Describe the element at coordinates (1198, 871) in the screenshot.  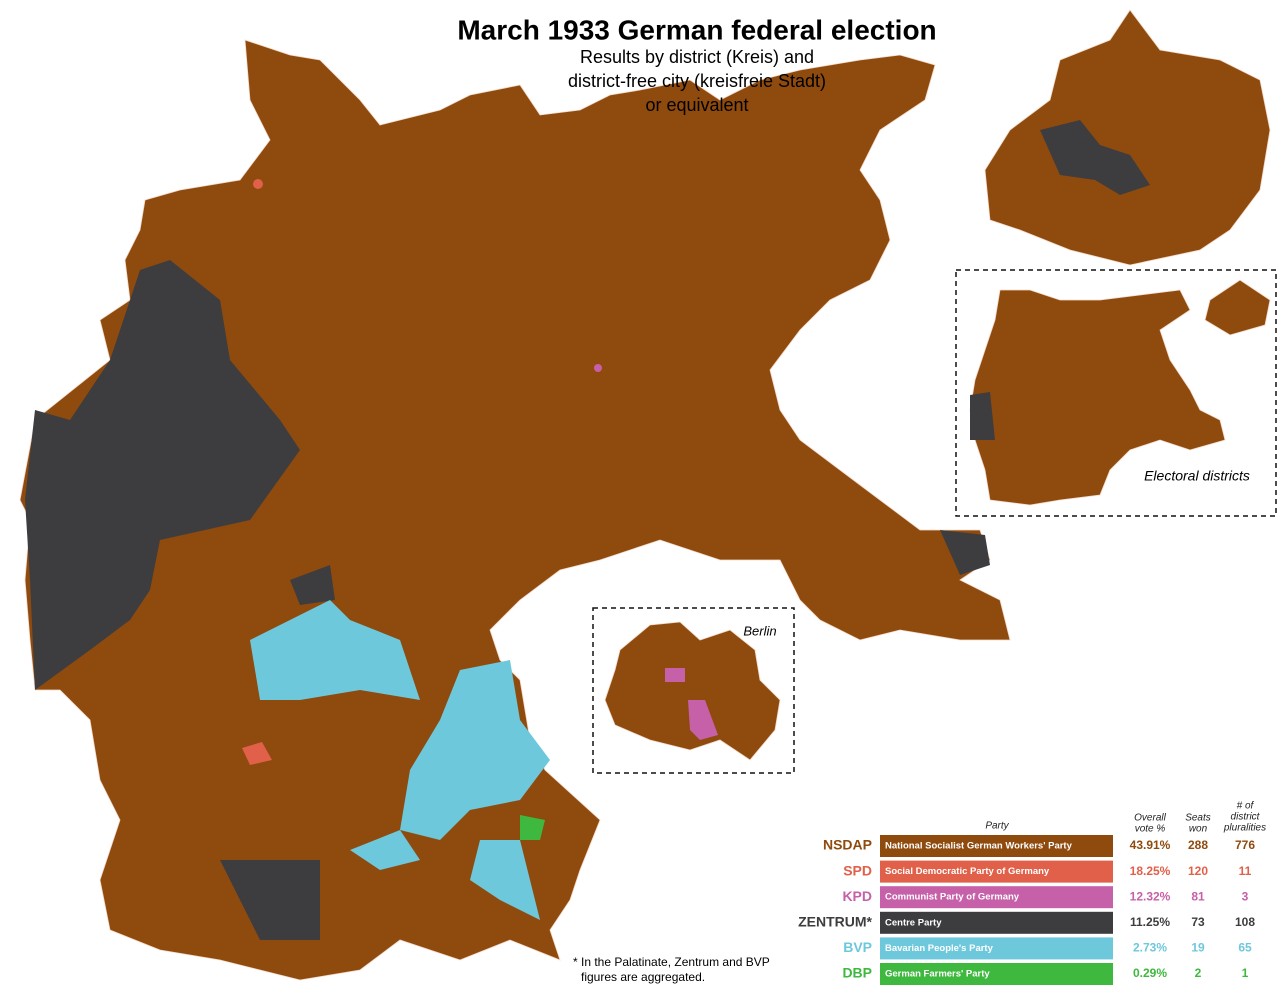
I see `seats: 120` at that location.